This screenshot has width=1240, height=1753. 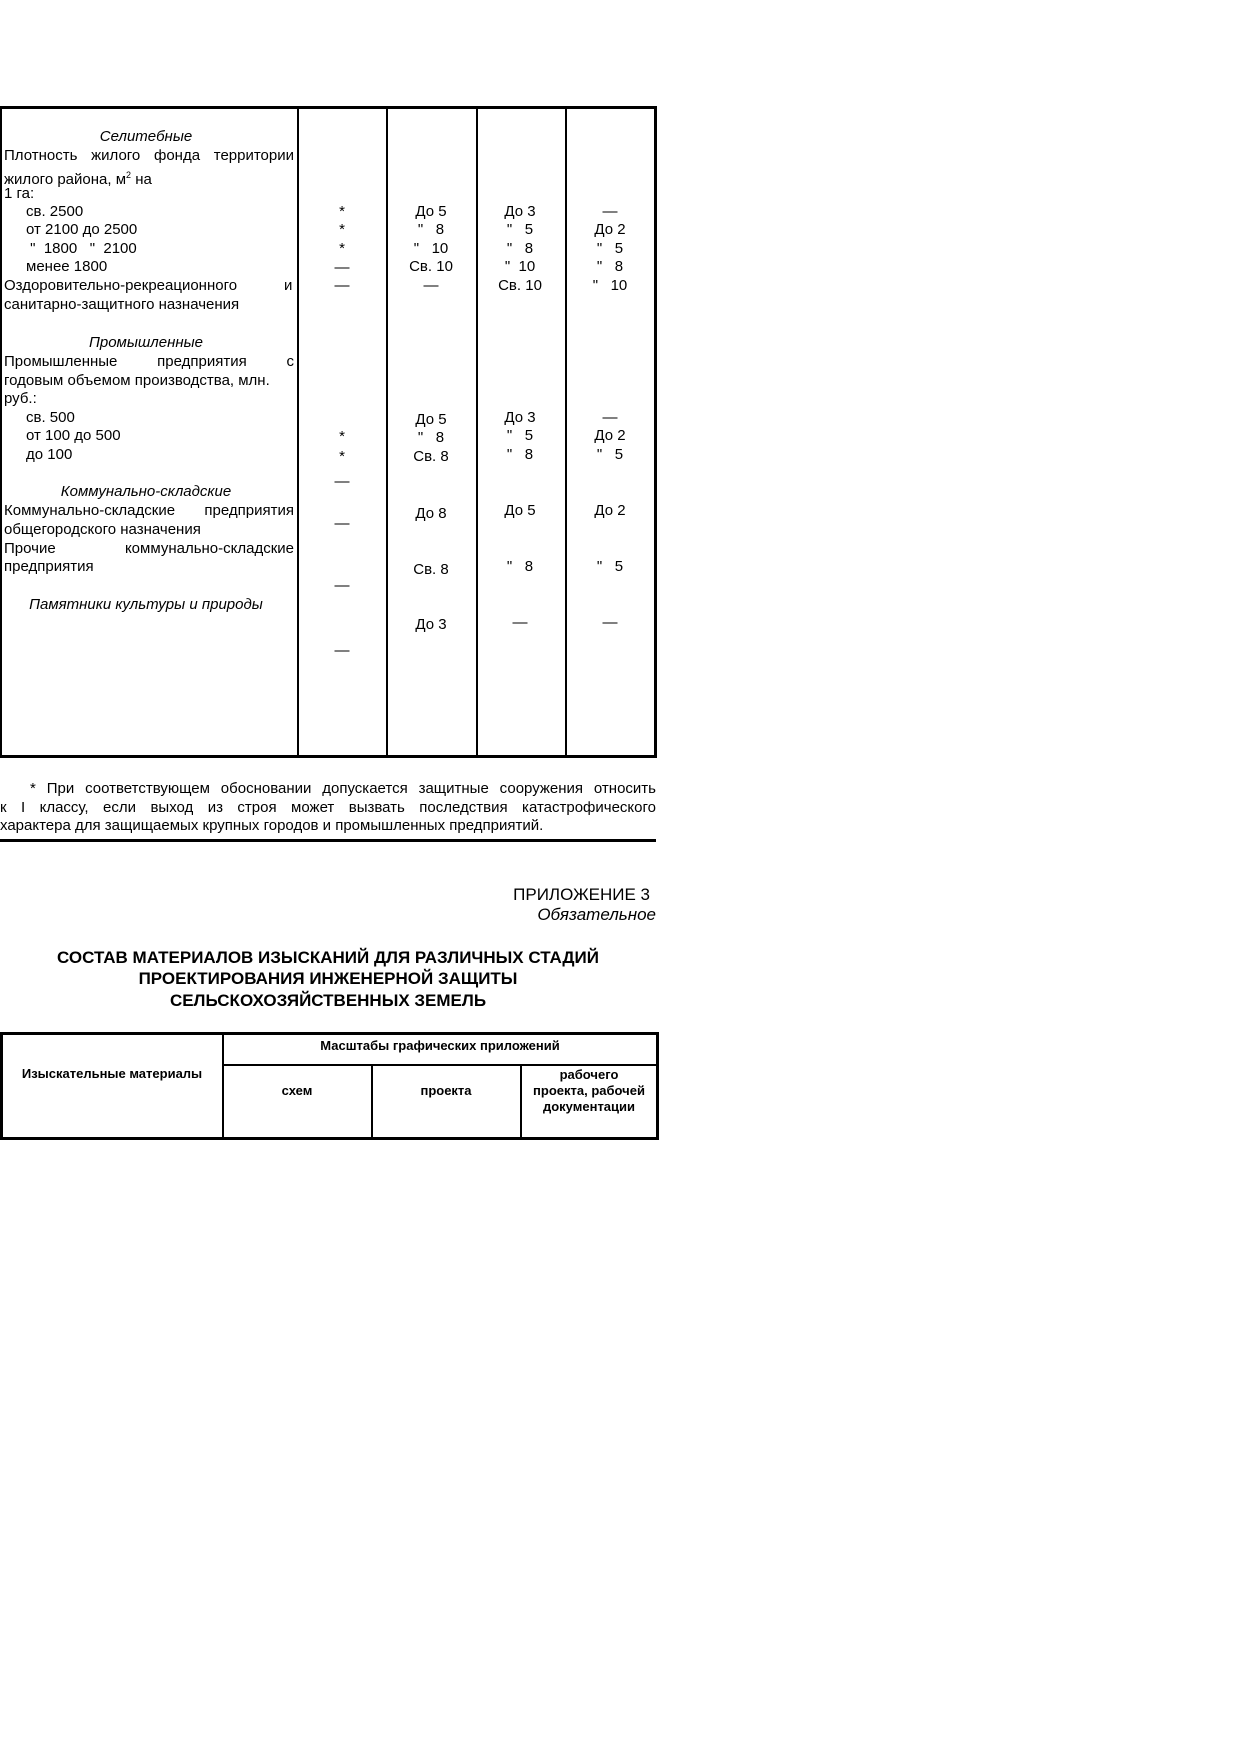 What do you see at coordinates (581, 894) in the screenshot?
I see `appendix-label: ПРИЛОЖЕНИЕ 3` at bounding box center [581, 894].